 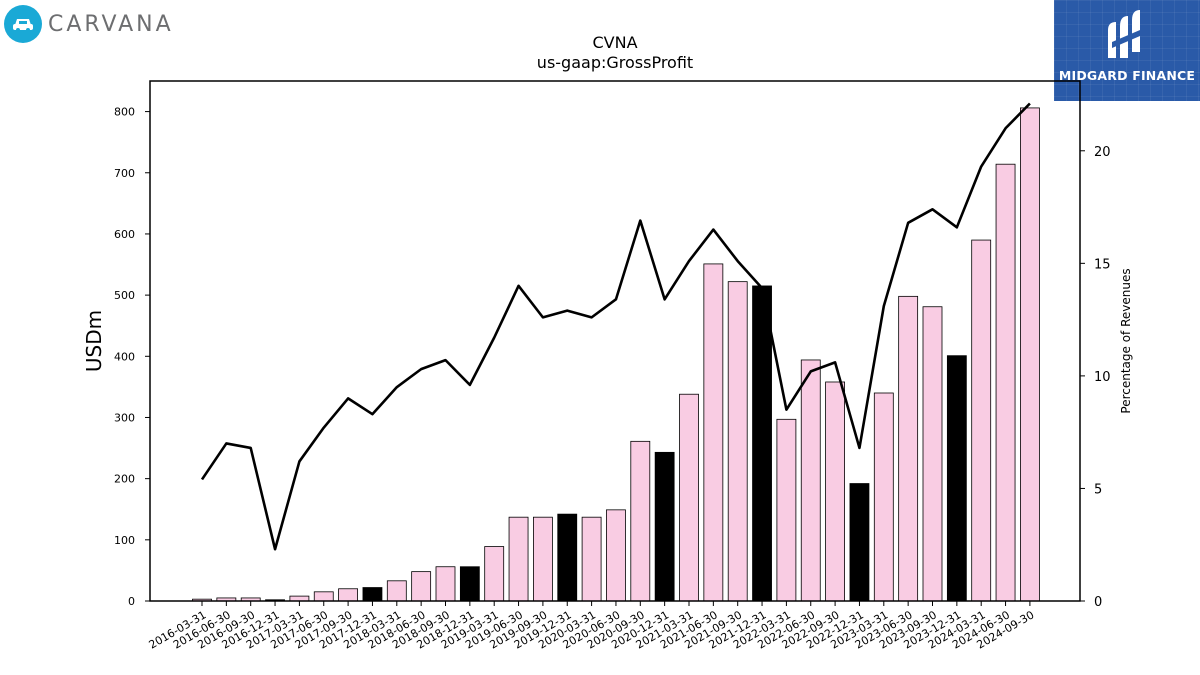 What do you see at coordinates (124, 295) in the screenshot?
I see `y-tick-label: 500` at bounding box center [124, 295].